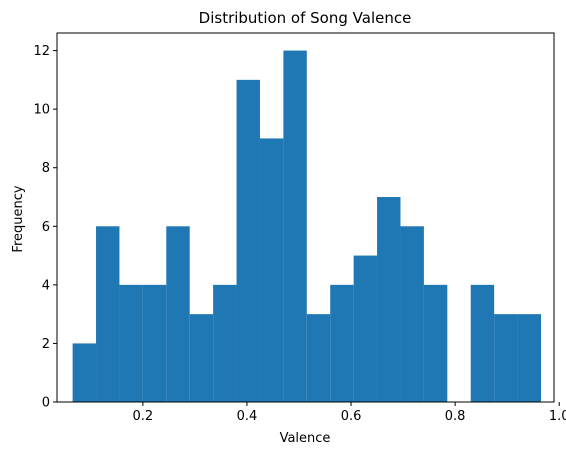  I want to click on y-tick-label: 8, so click(46, 168).